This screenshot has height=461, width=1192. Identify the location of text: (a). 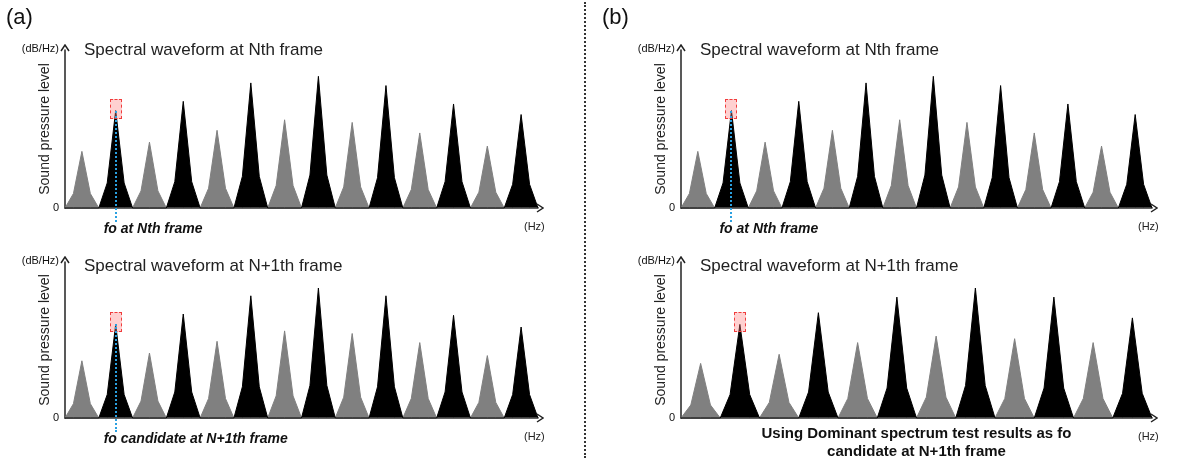
(19, 16).